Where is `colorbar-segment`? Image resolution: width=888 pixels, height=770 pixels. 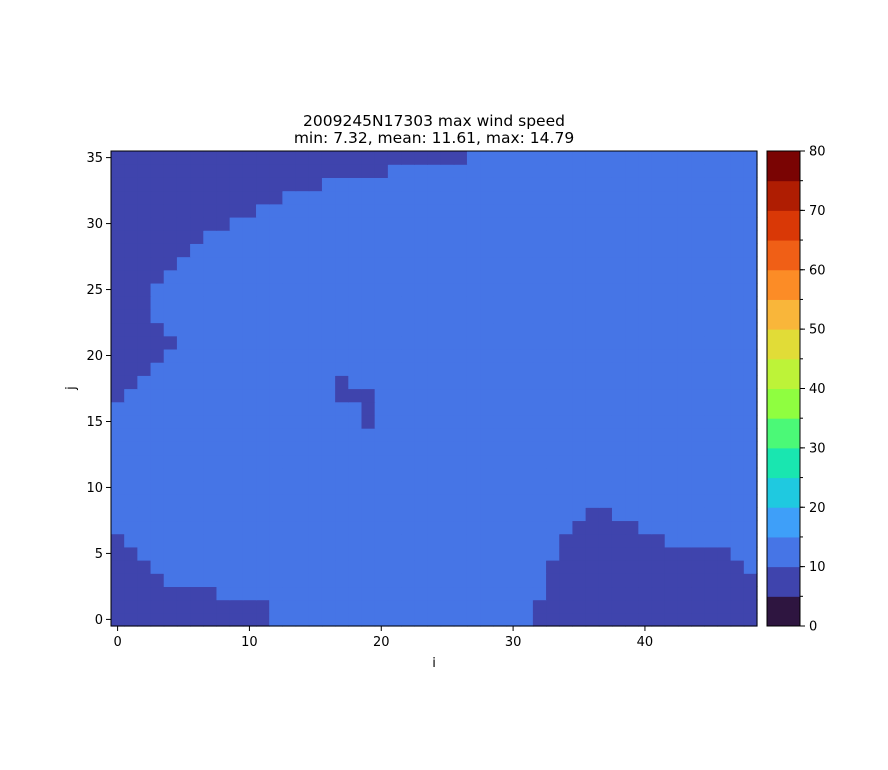 colorbar-segment is located at coordinates (783, 373).